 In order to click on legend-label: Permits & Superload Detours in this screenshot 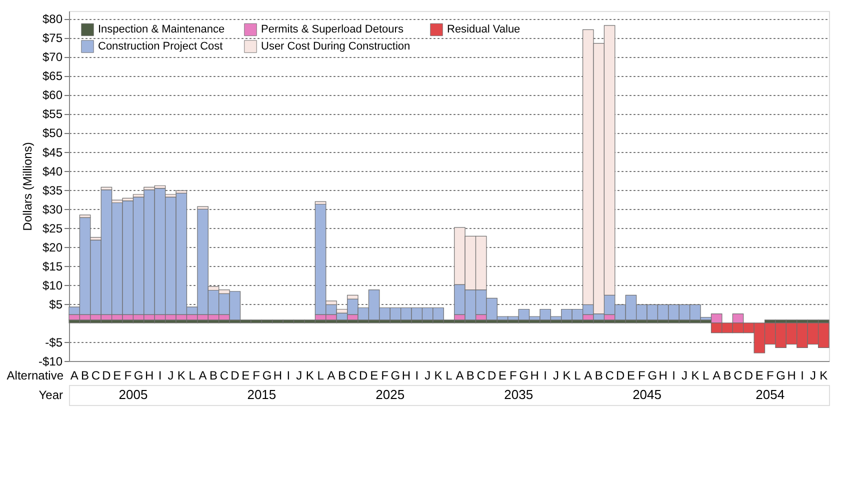, I will do `click(332, 30)`.